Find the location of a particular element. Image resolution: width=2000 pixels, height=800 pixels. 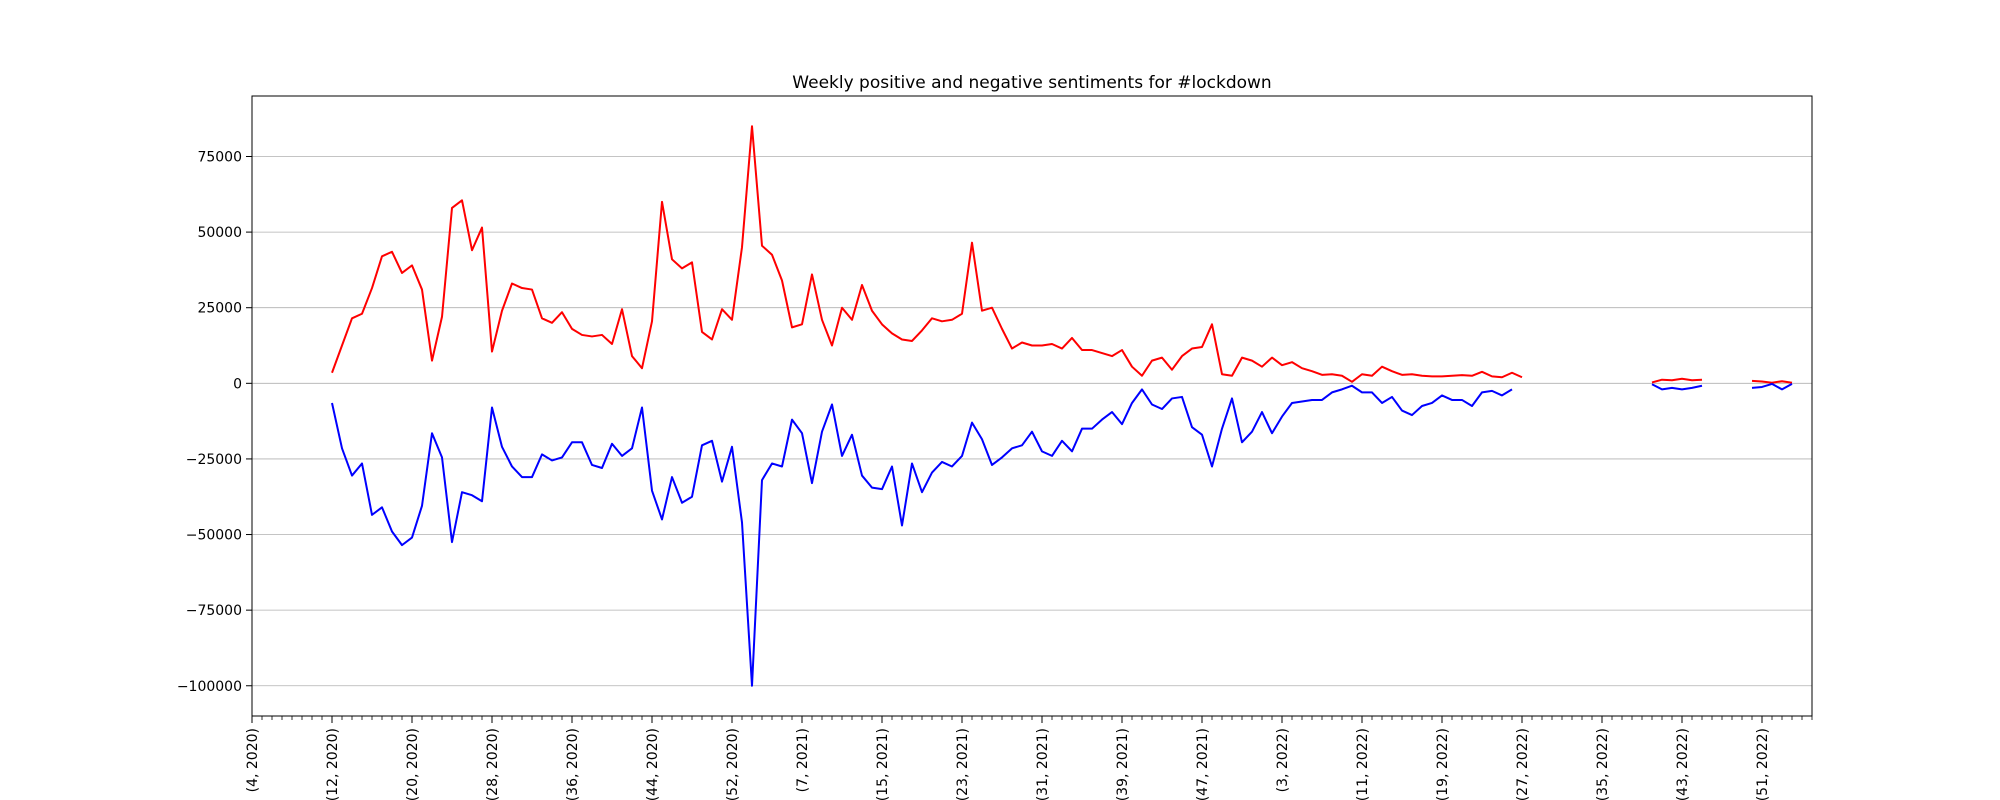

y-tick-label: −100000 is located at coordinates (209, 687).